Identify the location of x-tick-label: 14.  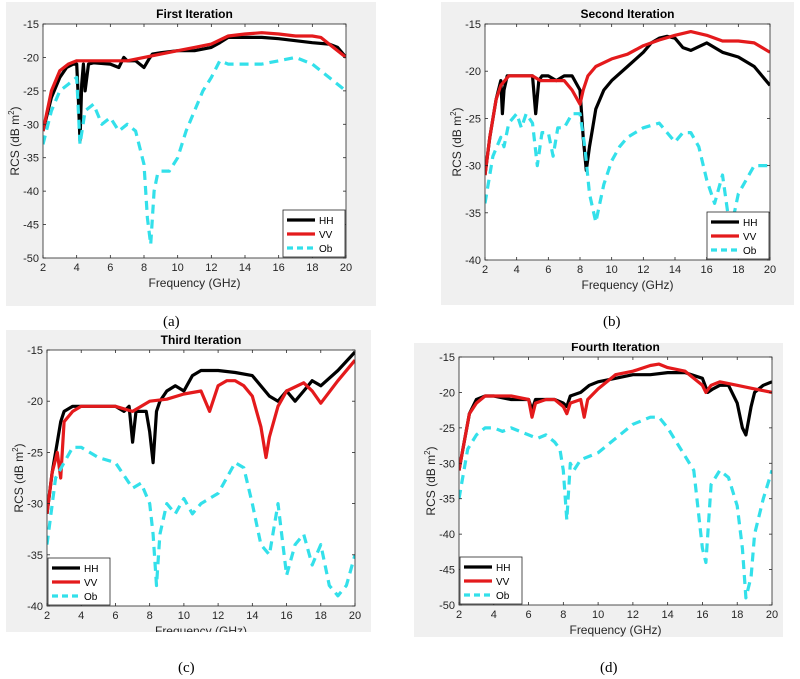
(675, 270).